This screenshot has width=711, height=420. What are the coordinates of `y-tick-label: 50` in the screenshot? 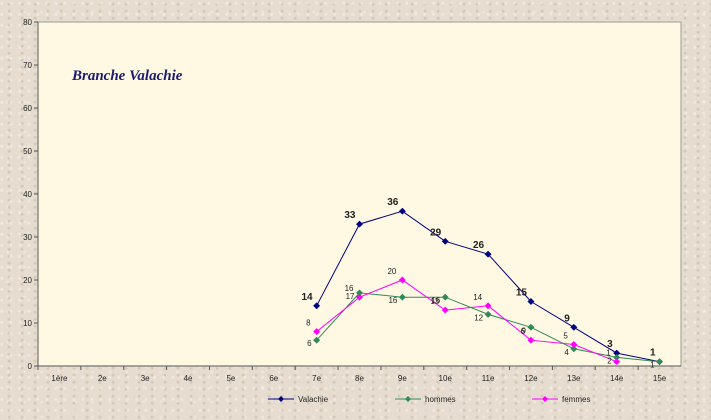 It's located at (27, 151).